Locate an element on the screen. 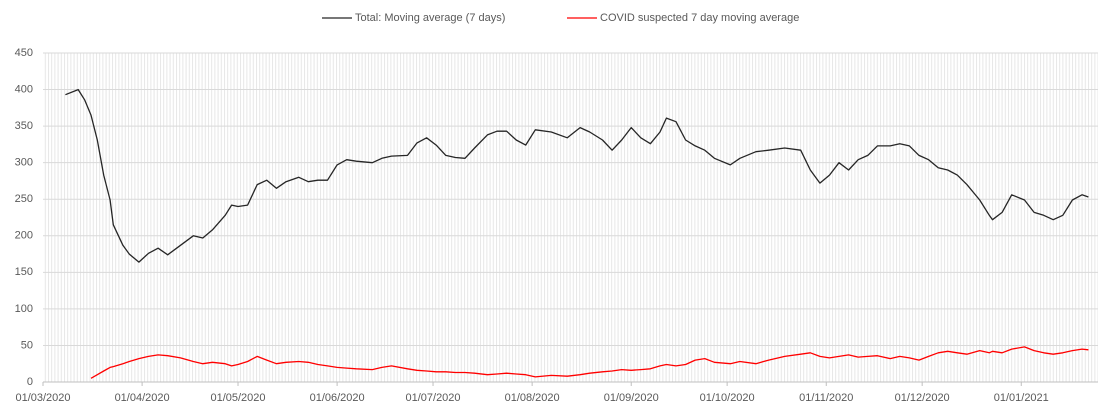  x-tick-label: 01/09/2020 is located at coordinates (631, 398).